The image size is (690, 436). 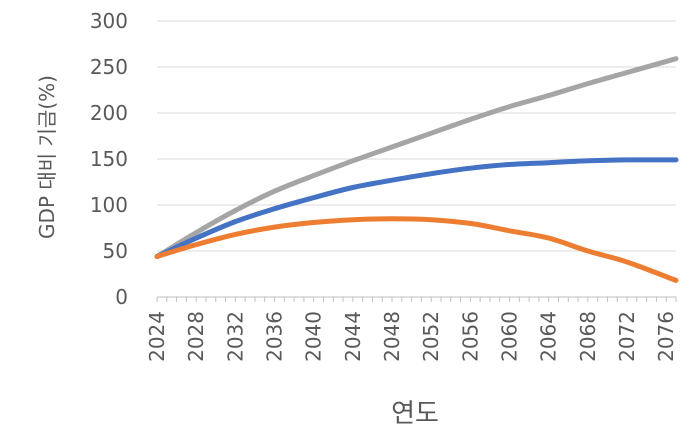 I want to click on x-tick-label: 2024, so click(x=157, y=336).